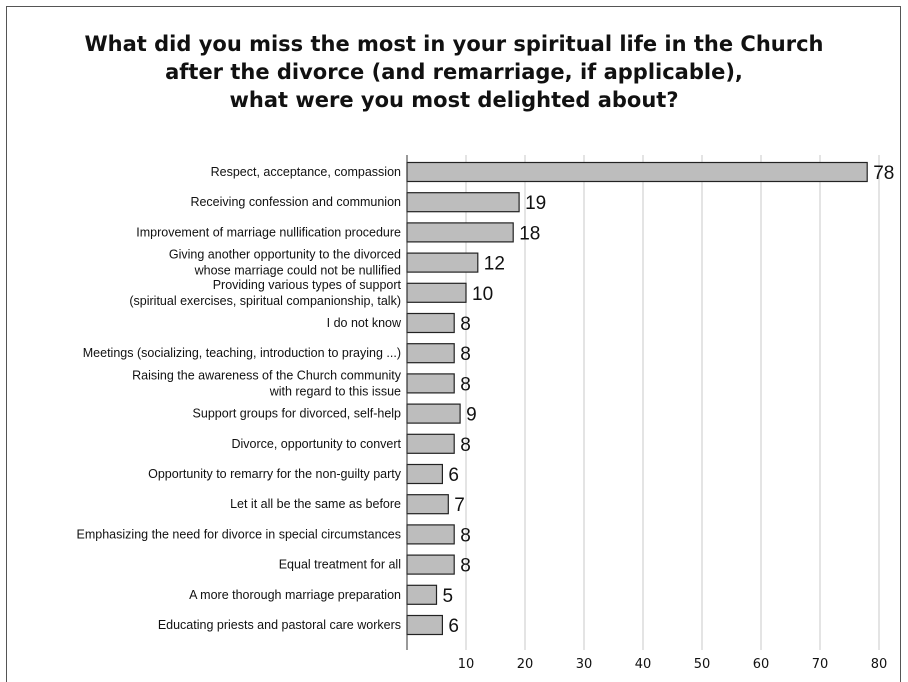 This screenshot has width=908, height=682. What do you see at coordinates (673, 664) in the screenshot?
I see `x-axis-ticks: 10 20 30 40 50 60 70 80` at bounding box center [673, 664].